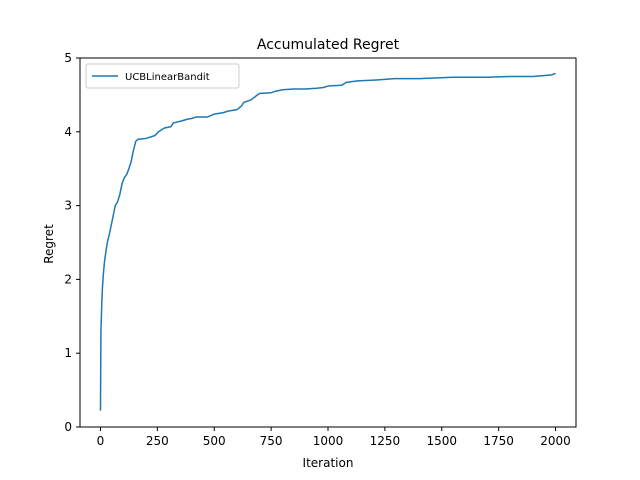 The height and width of the screenshot is (480, 640). Describe the element at coordinates (68, 58) in the screenshot. I see `y-tick-label-5: 5` at that location.